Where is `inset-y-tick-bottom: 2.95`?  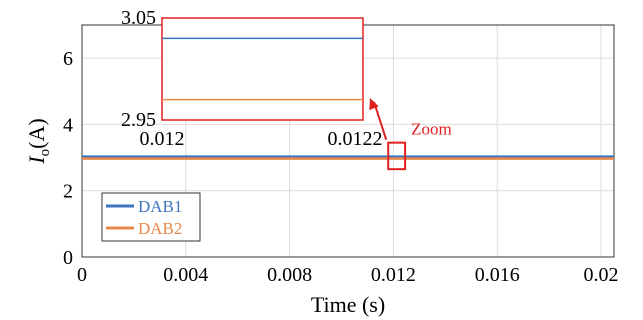 inset-y-tick-bottom: 2.95 is located at coordinates (138, 120).